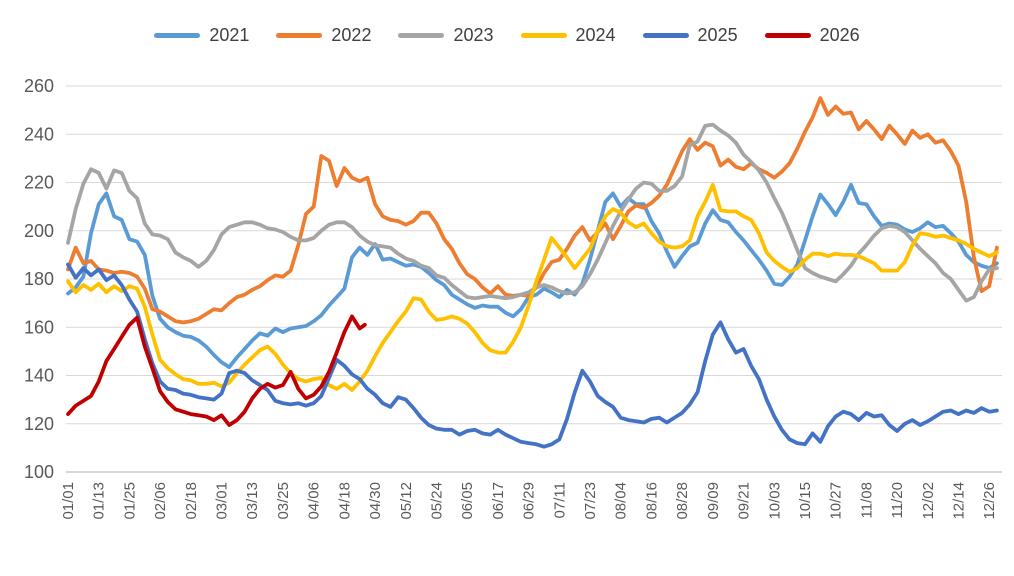  Describe the element at coordinates (314, 501) in the screenshot. I see `x-tick-label: 04/06` at that location.